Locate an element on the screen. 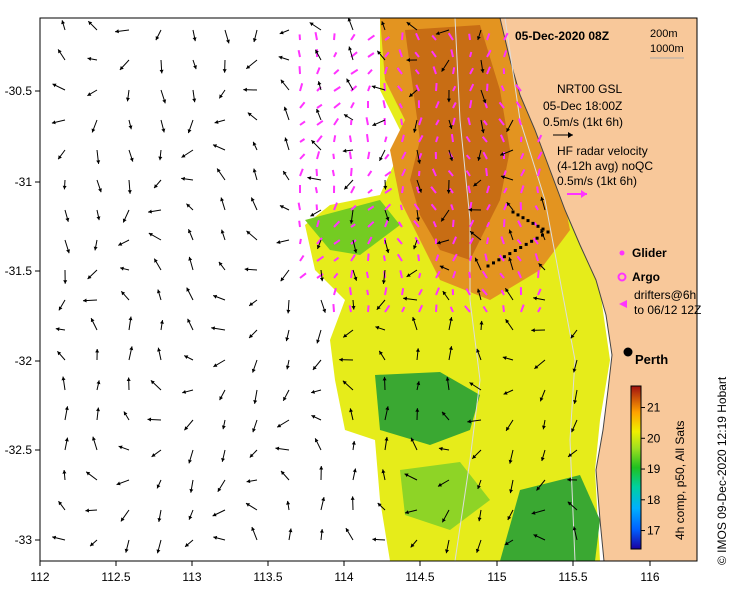  x-tick-label: 116 is located at coordinates (649, 577).